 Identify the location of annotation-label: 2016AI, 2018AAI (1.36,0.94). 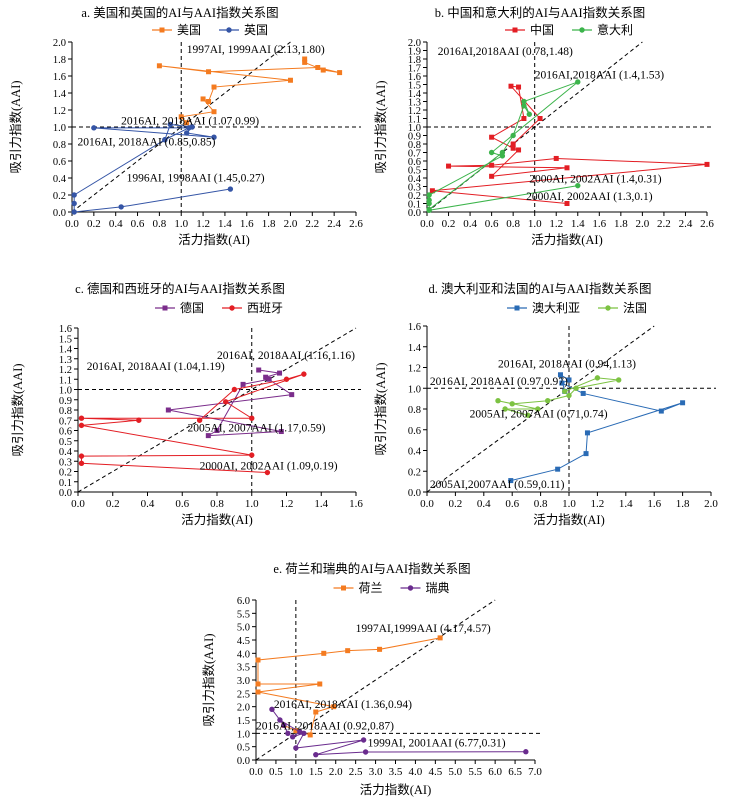
(343, 705).